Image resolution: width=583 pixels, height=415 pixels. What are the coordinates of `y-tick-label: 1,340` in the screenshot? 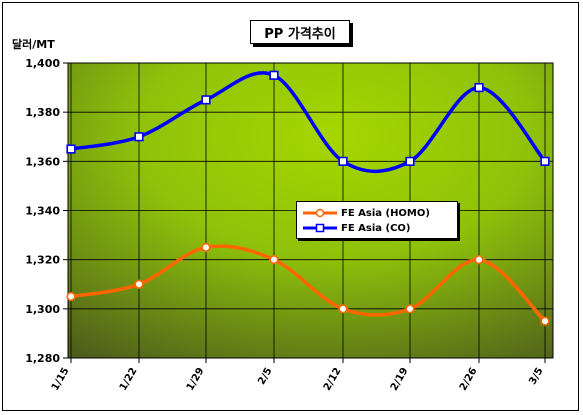 It's located at (42, 211).